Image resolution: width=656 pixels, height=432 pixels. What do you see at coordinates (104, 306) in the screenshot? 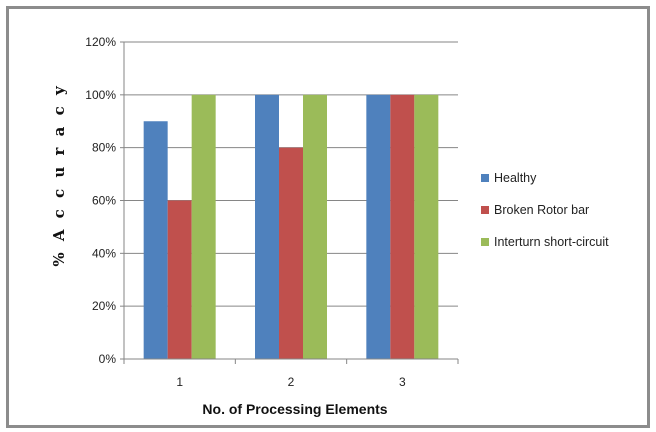
I see `y-tick-label: 20%` at bounding box center [104, 306].